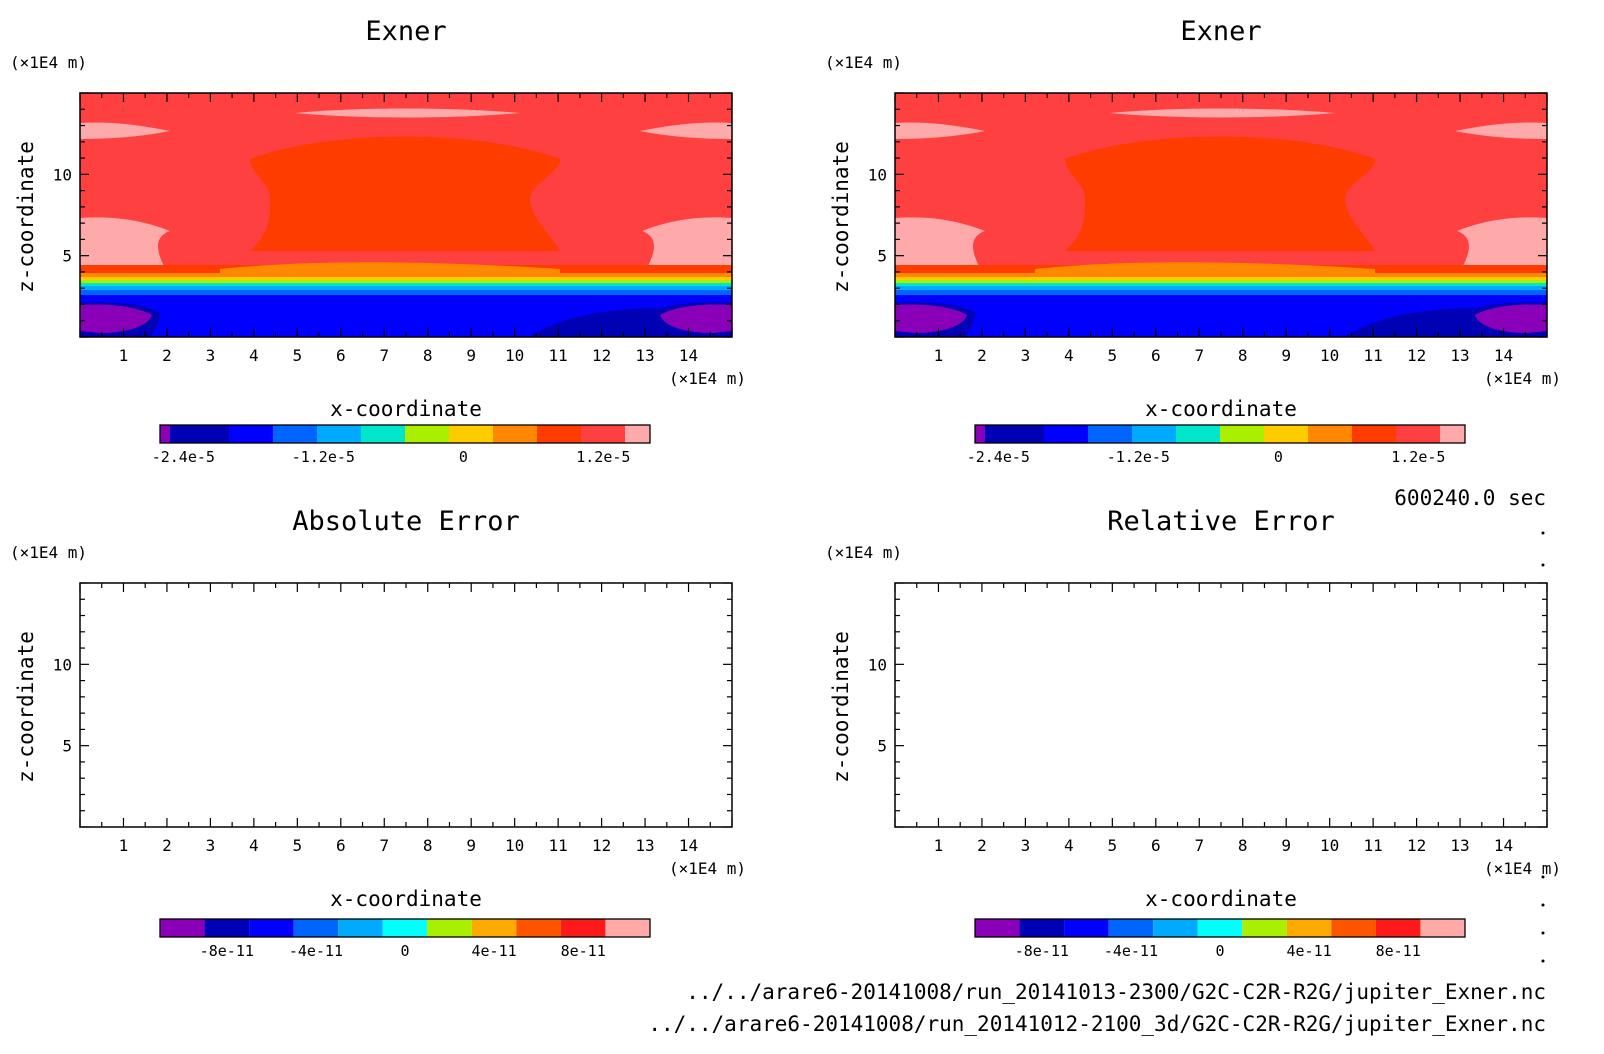  What do you see at coordinates (514, 355) in the screenshot?
I see `x-tick-label: 10` at bounding box center [514, 355].